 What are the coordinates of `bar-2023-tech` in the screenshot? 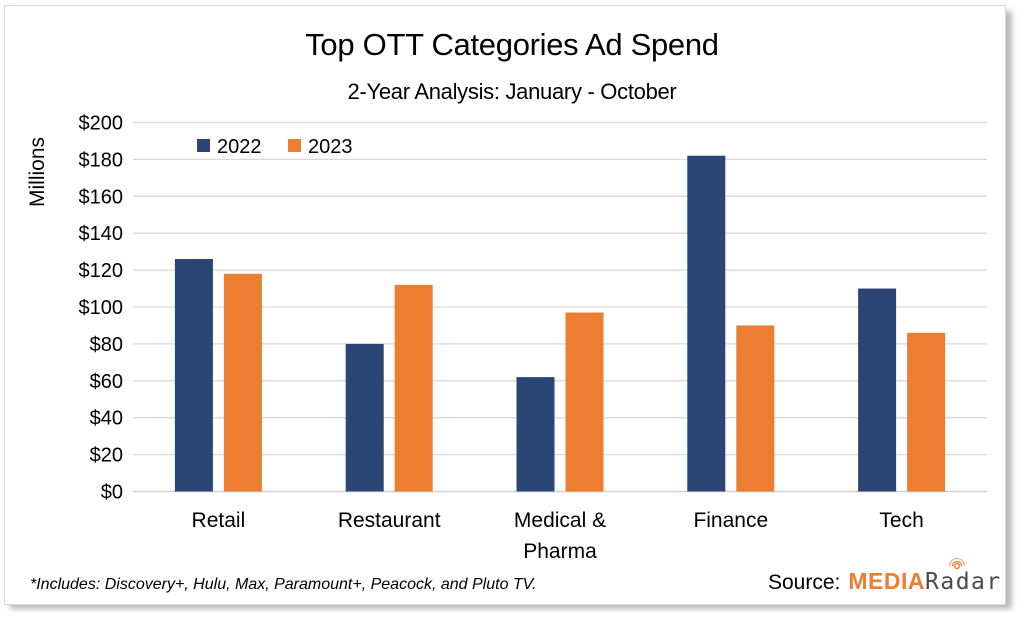 It's located at (926, 412).